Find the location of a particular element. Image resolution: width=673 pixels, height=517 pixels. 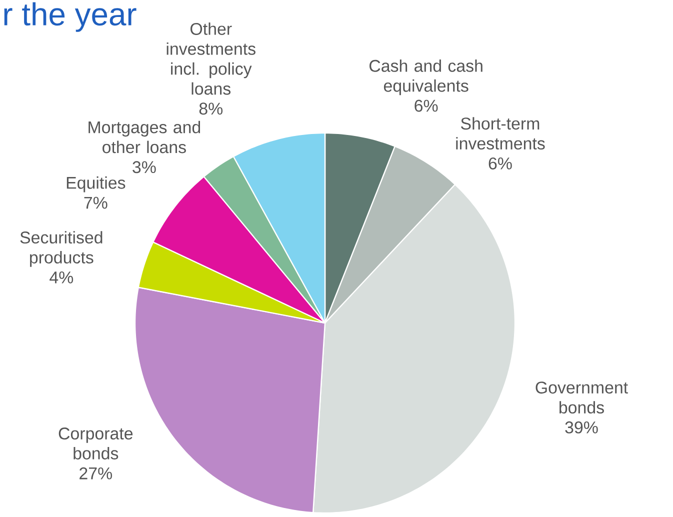

data-label: 8% is located at coordinates (211, 108).